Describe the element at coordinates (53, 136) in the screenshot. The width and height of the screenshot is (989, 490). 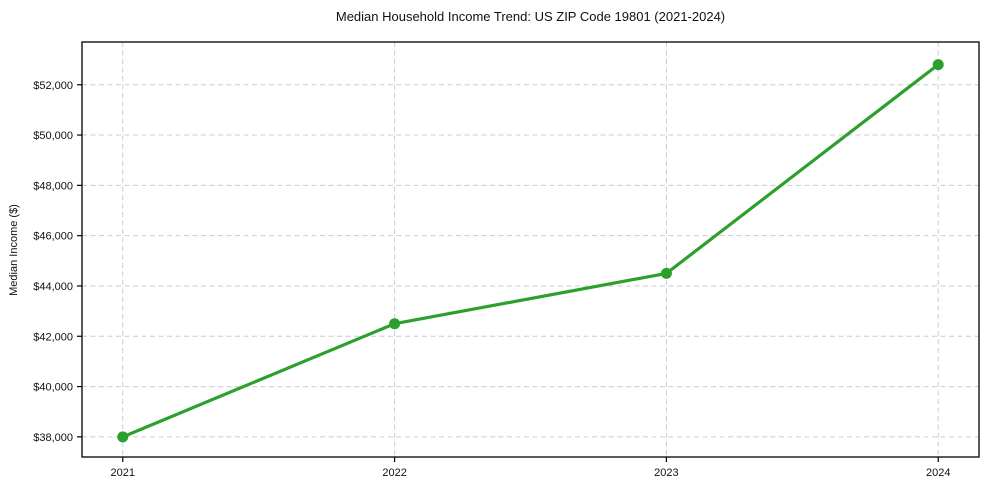
I see `y-tick-label: $50,000` at that location.